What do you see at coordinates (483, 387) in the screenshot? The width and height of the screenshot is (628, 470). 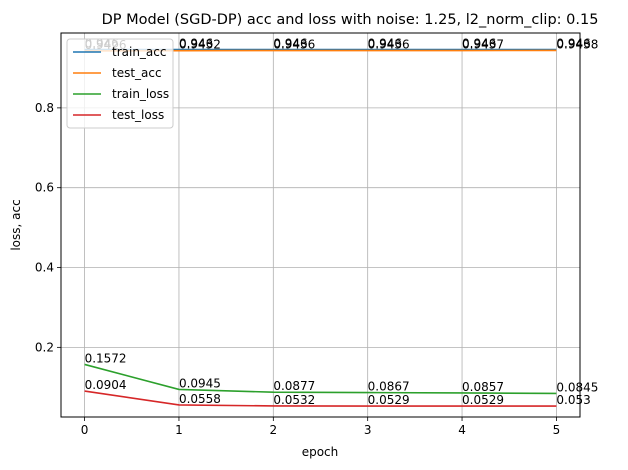 I see `data-label-train-loss: 0.0857` at bounding box center [483, 387].